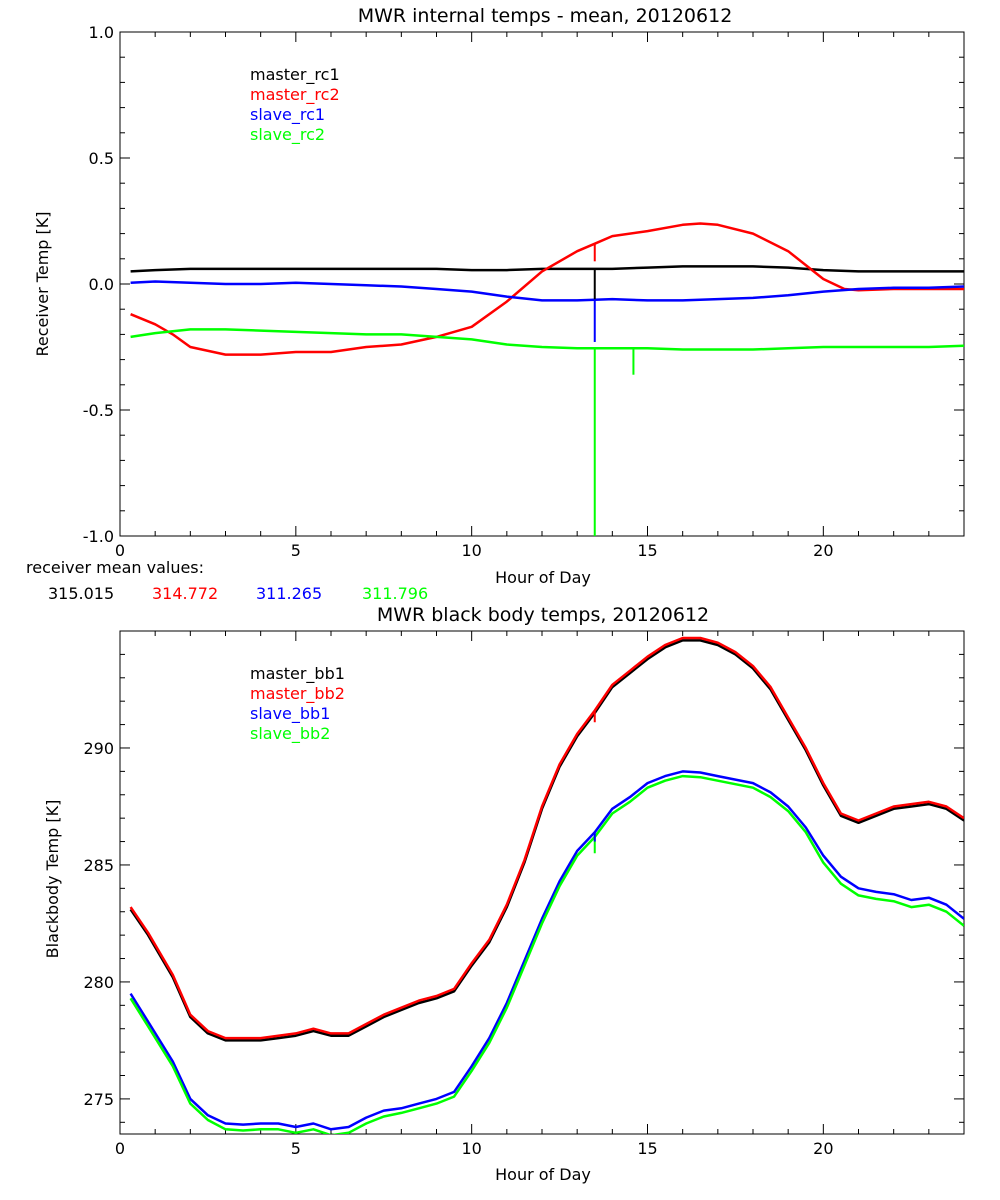 The height and width of the screenshot is (1200, 1000). What do you see at coordinates (52, 879) in the screenshot?
I see `bottom-chart-ylabel: Blackbody Temp [K]` at bounding box center [52, 879].